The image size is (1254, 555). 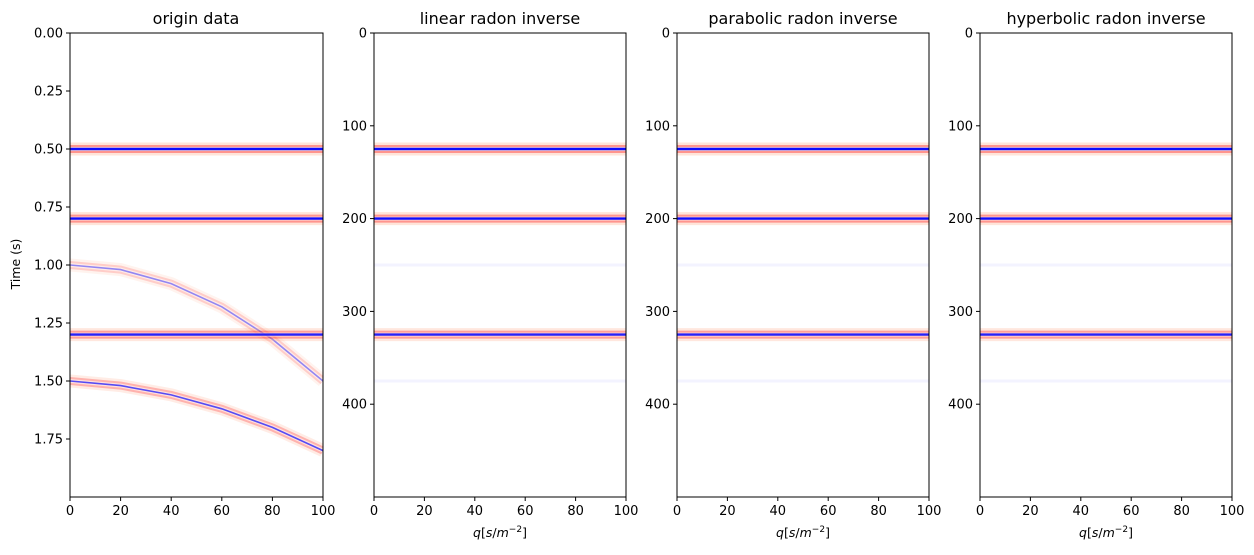 I want to click on event-gap, so click(x=196, y=323).